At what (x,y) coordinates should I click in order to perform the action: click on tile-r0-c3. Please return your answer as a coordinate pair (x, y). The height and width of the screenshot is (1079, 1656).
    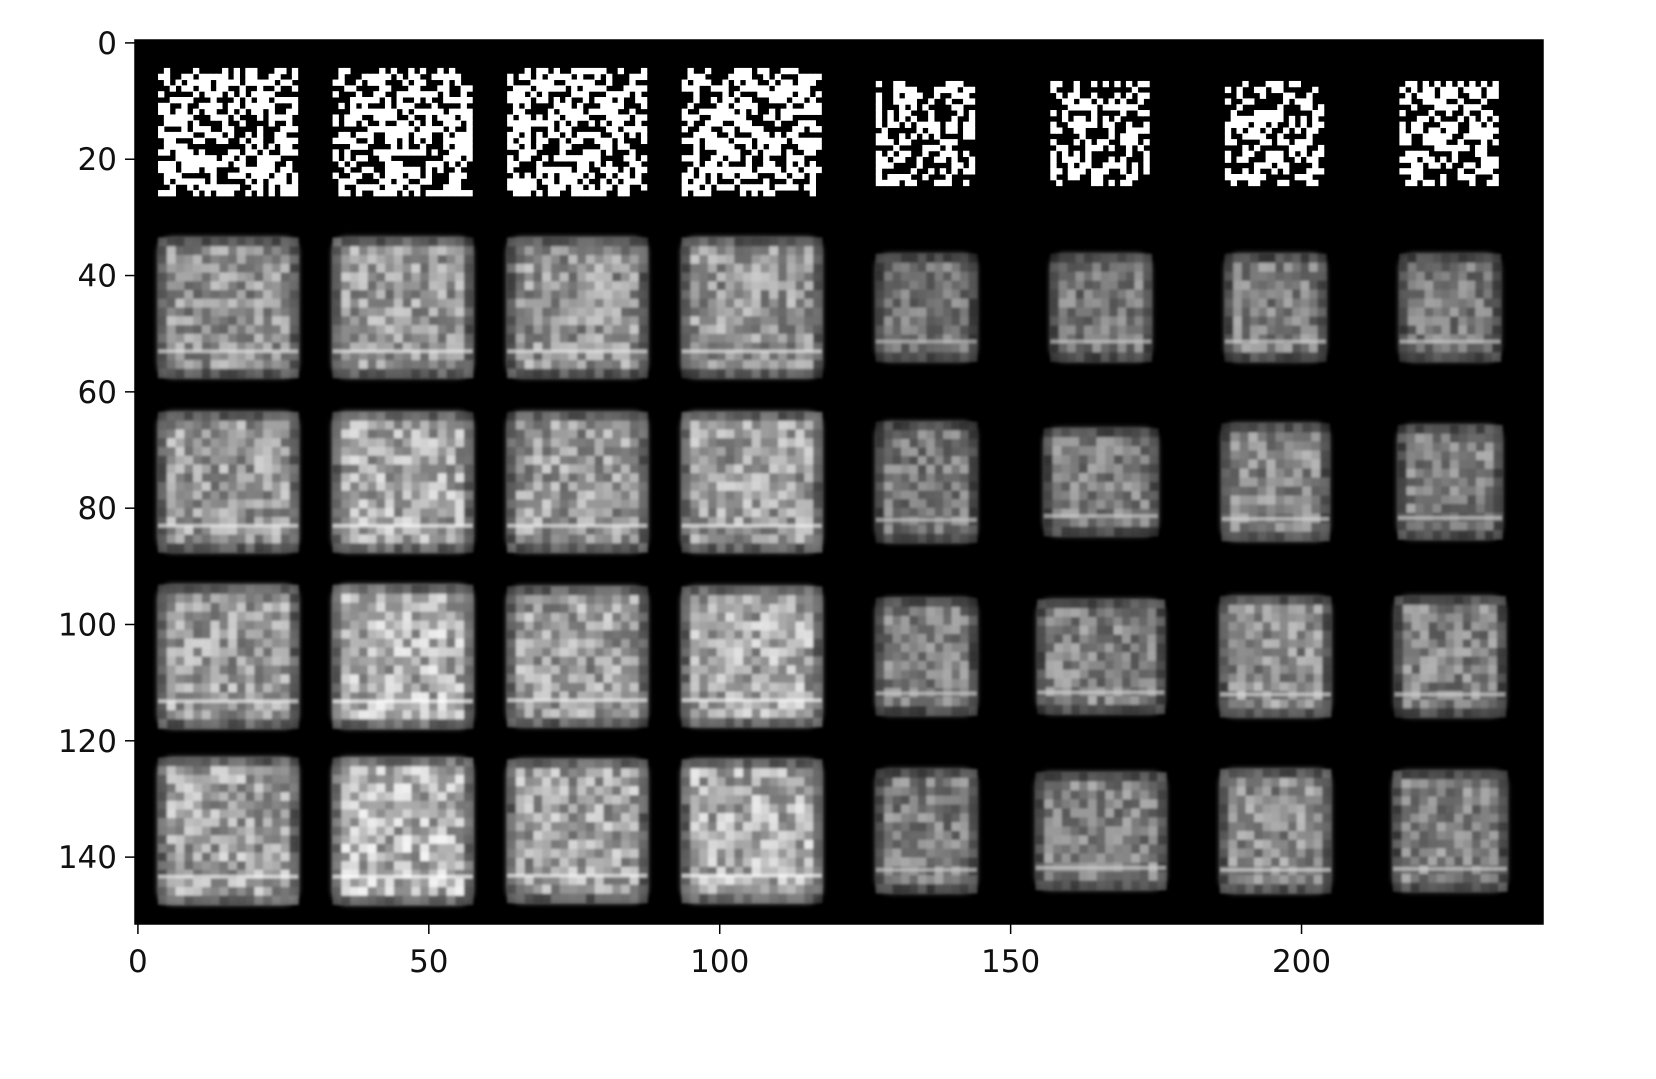
    Looking at the image, I should click on (751, 132).